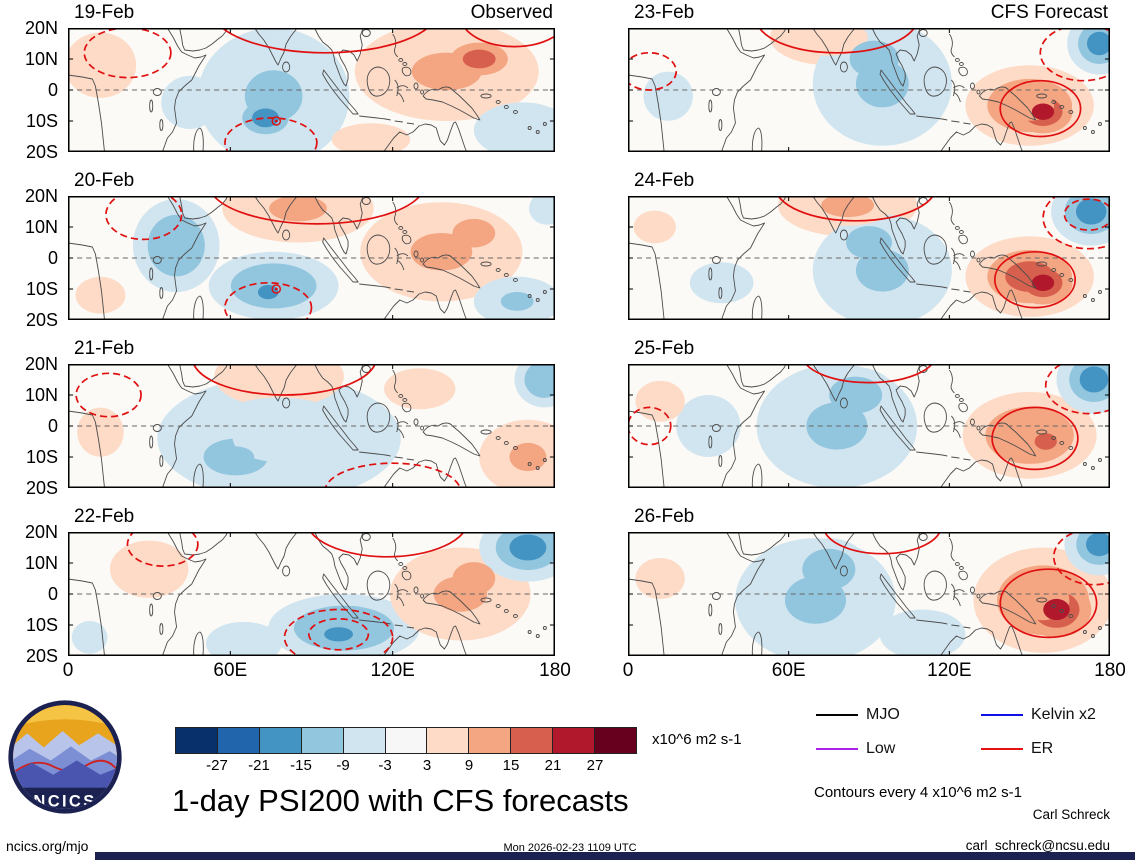 The height and width of the screenshot is (860, 1135). I want to click on x-tick-label: 180, so click(1110, 670).